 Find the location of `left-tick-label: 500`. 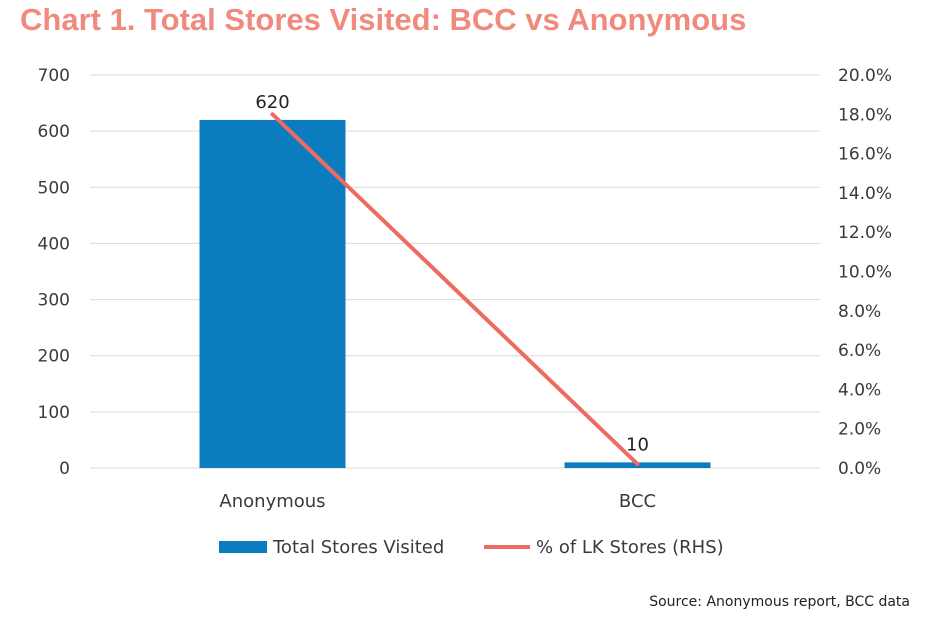

left-tick-label: 500 is located at coordinates (54, 188).